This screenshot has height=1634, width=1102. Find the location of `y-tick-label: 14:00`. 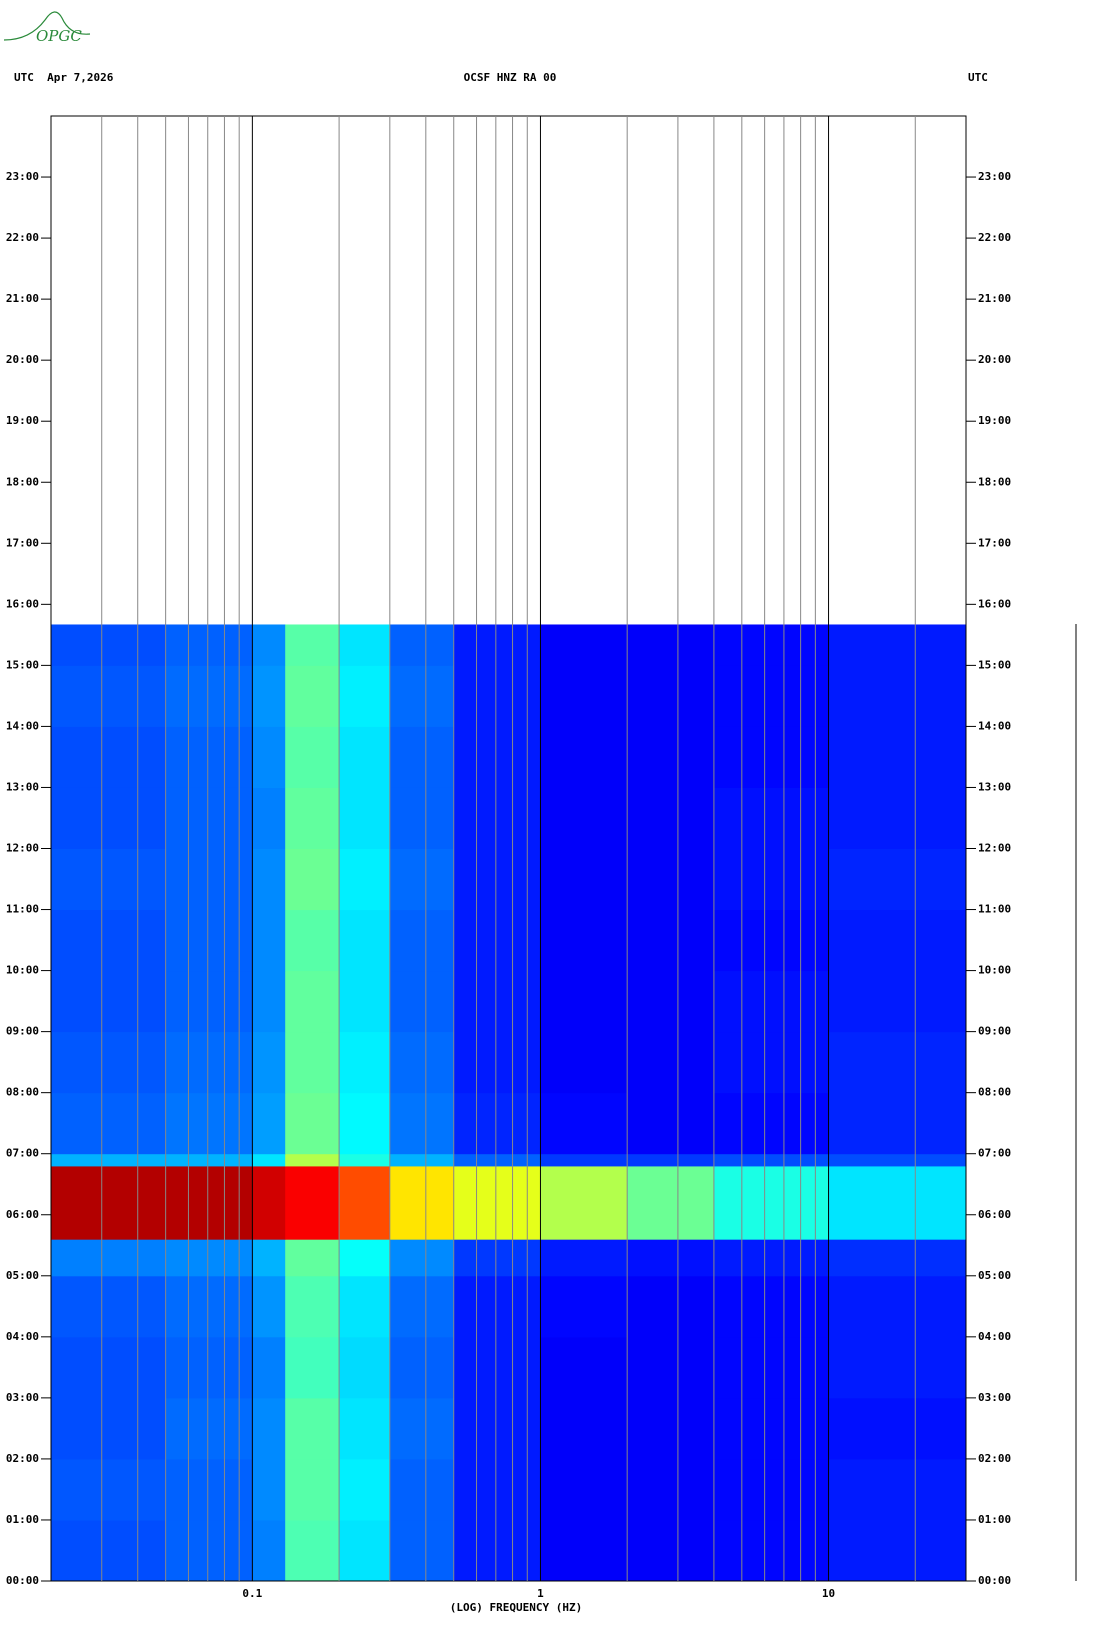

y-tick-label: 14:00 is located at coordinates (22, 725).